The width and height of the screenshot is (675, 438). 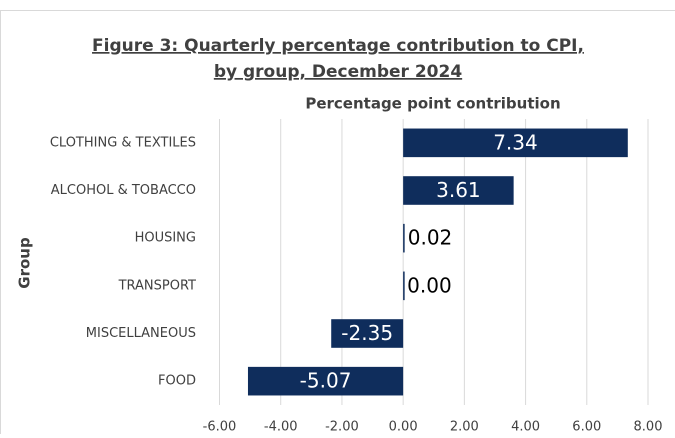 I want to click on y-axis-title: Group, so click(x=25, y=263).